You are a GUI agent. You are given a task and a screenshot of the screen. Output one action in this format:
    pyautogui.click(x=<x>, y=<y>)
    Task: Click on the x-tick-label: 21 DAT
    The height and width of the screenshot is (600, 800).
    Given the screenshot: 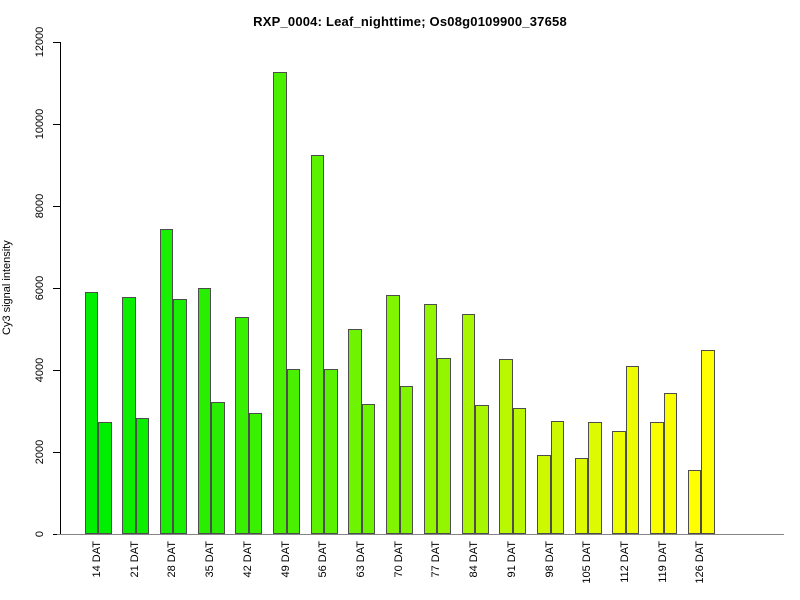 What is the action you would take?
    pyautogui.click(x=134, y=559)
    